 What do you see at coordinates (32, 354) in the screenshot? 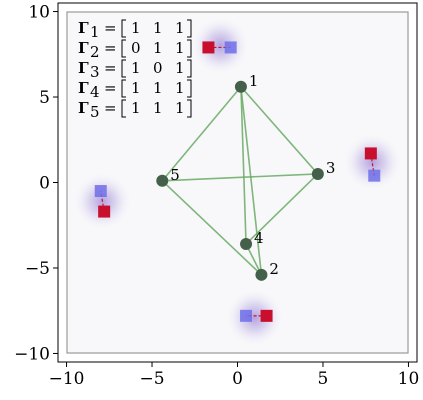
I see `y-tick-label: −10` at bounding box center [32, 354].